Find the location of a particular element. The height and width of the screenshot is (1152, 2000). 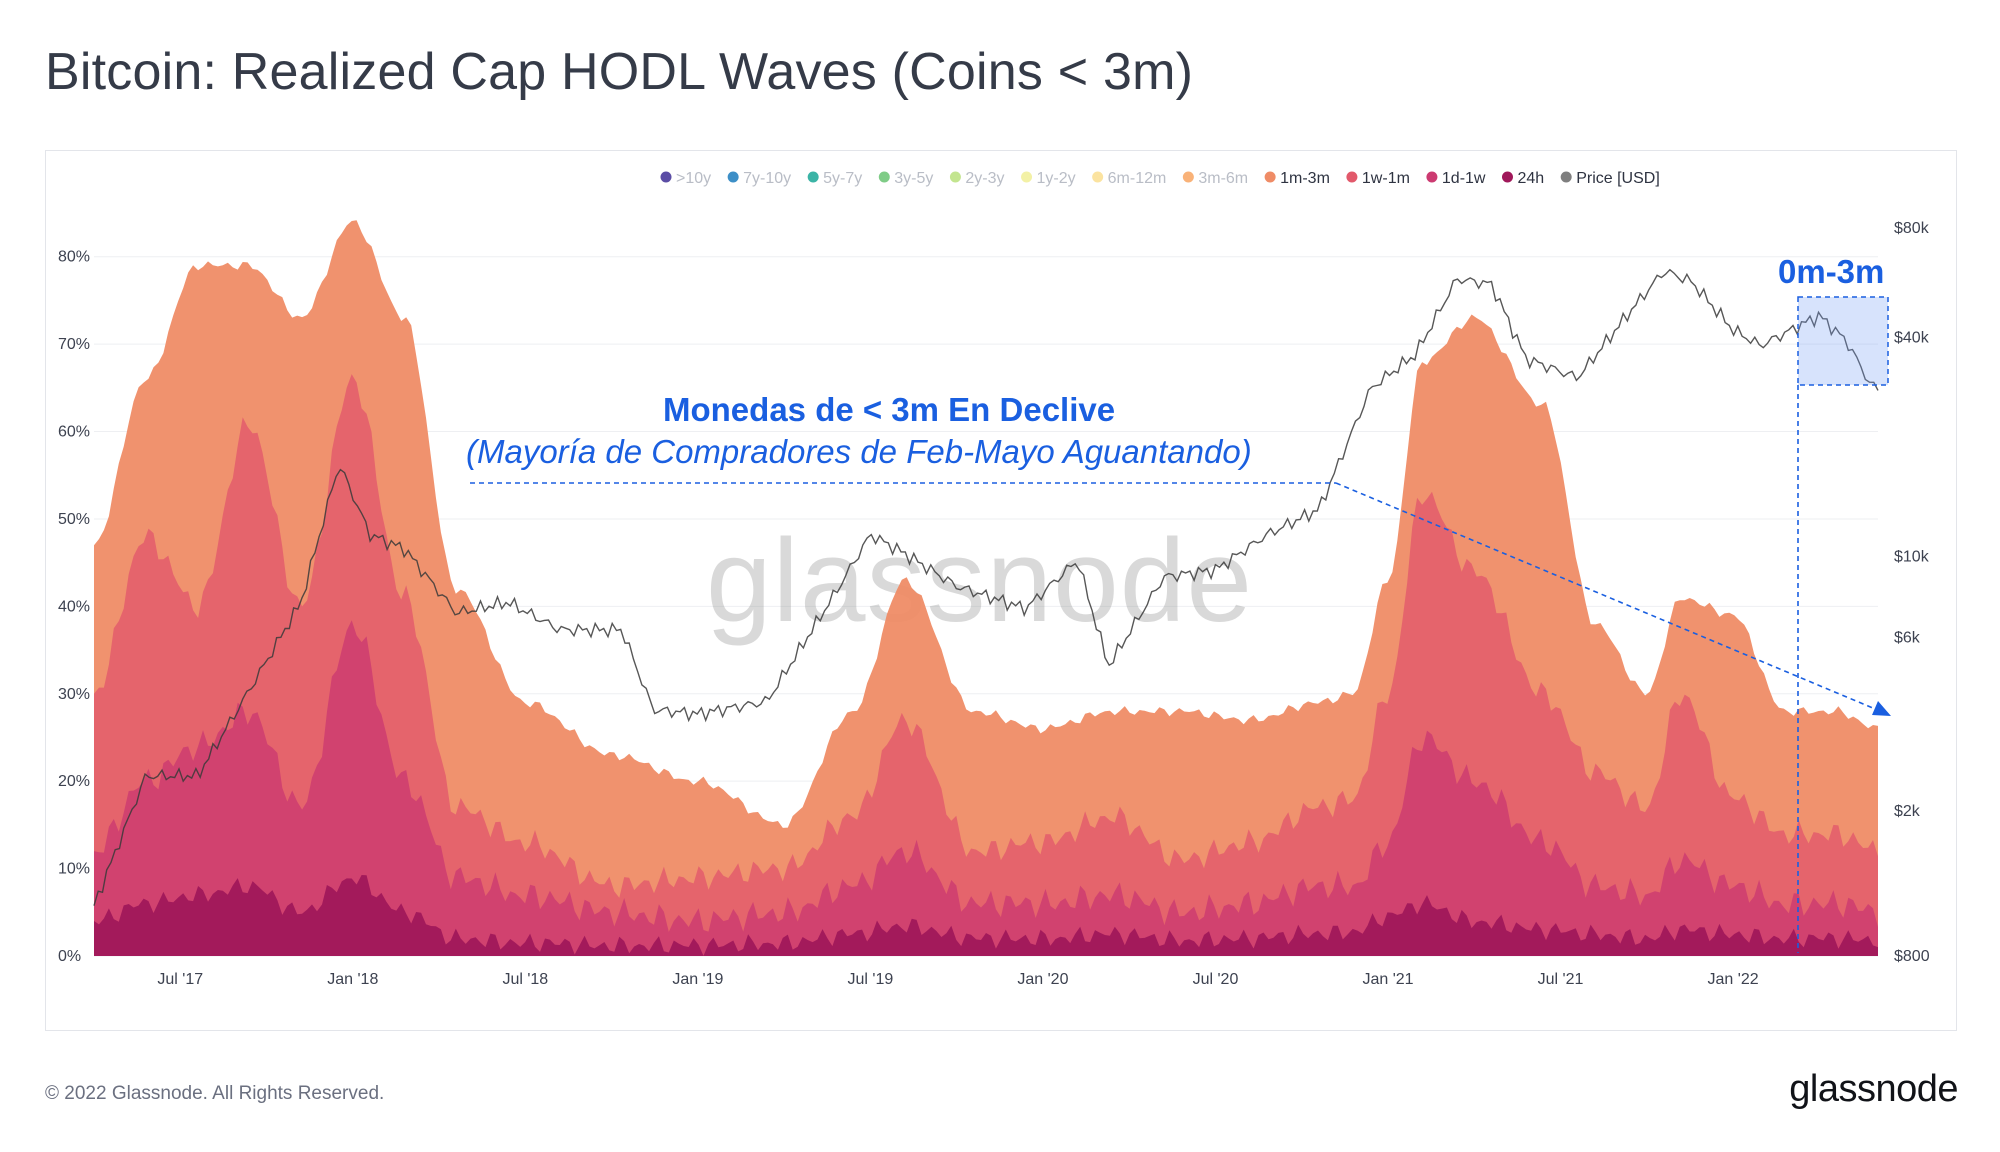

legend-label: >10y is located at coordinates (693, 178).